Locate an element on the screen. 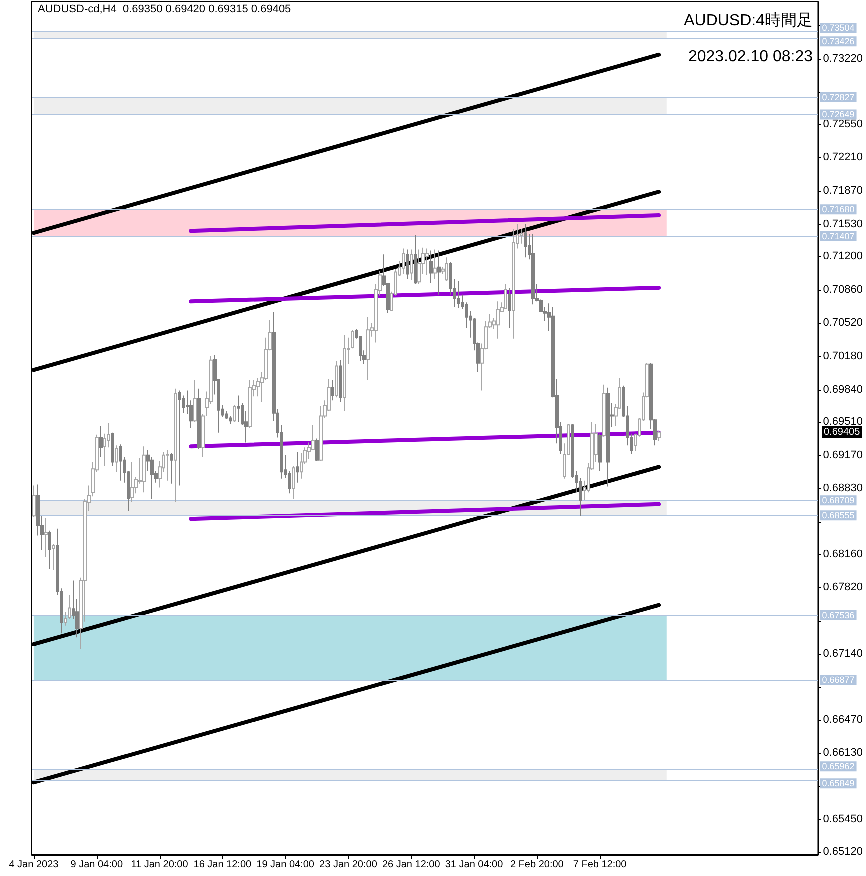 This screenshot has width=866, height=876. ref-line-label: 0.71407 is located at coordinates (838, 236).